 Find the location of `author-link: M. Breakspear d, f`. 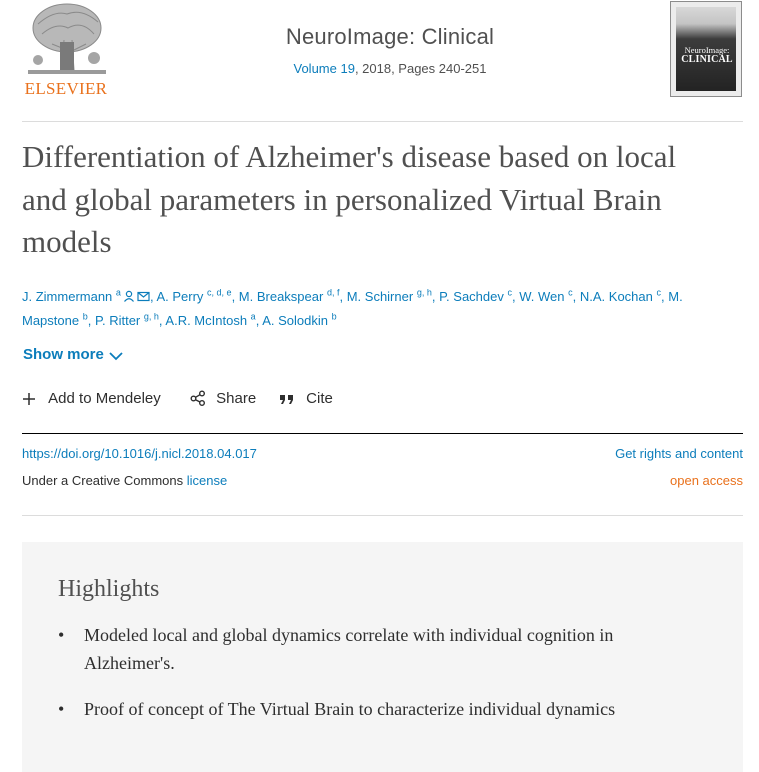

author-link: M. Breakspear d, f is located at coordinates (289, 295).